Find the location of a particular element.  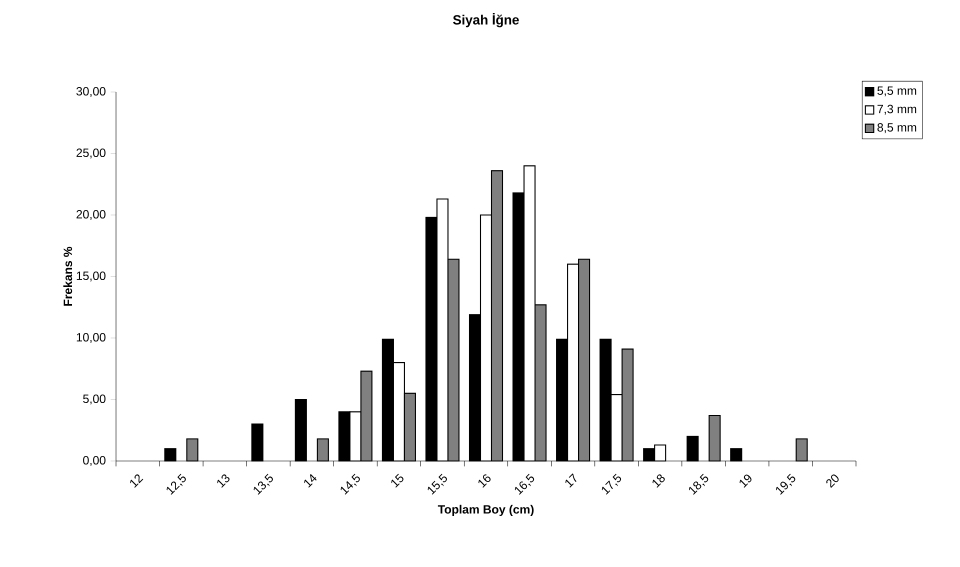

y-tick-label: 20,00 is located at coordinates (91, 215).